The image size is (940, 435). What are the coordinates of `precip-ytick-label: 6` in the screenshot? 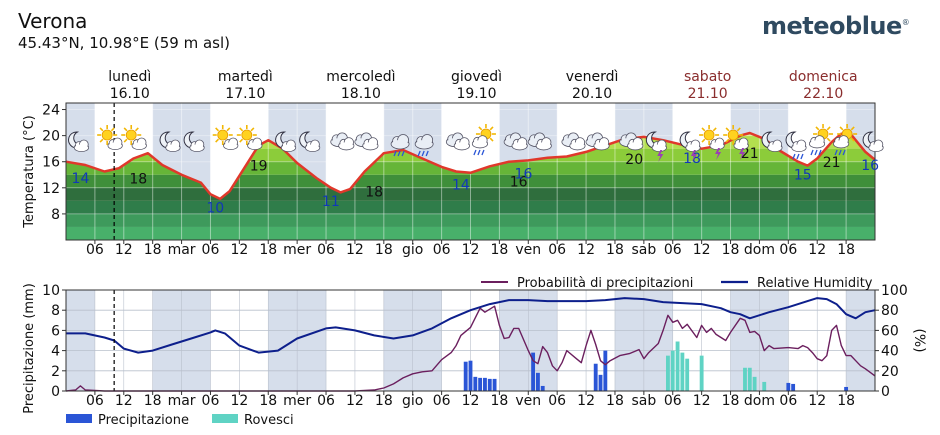 It's located at (55, 331).